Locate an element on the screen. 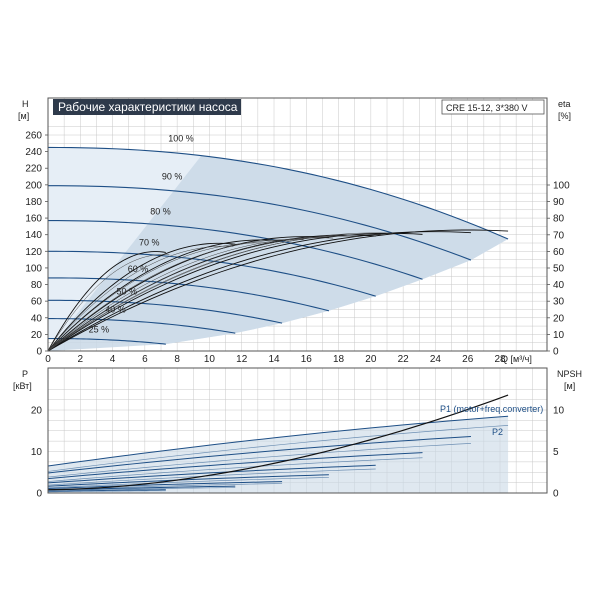 The image size is (600, 600). h-axis-unit: [м] is located at coordinates (23, 116).